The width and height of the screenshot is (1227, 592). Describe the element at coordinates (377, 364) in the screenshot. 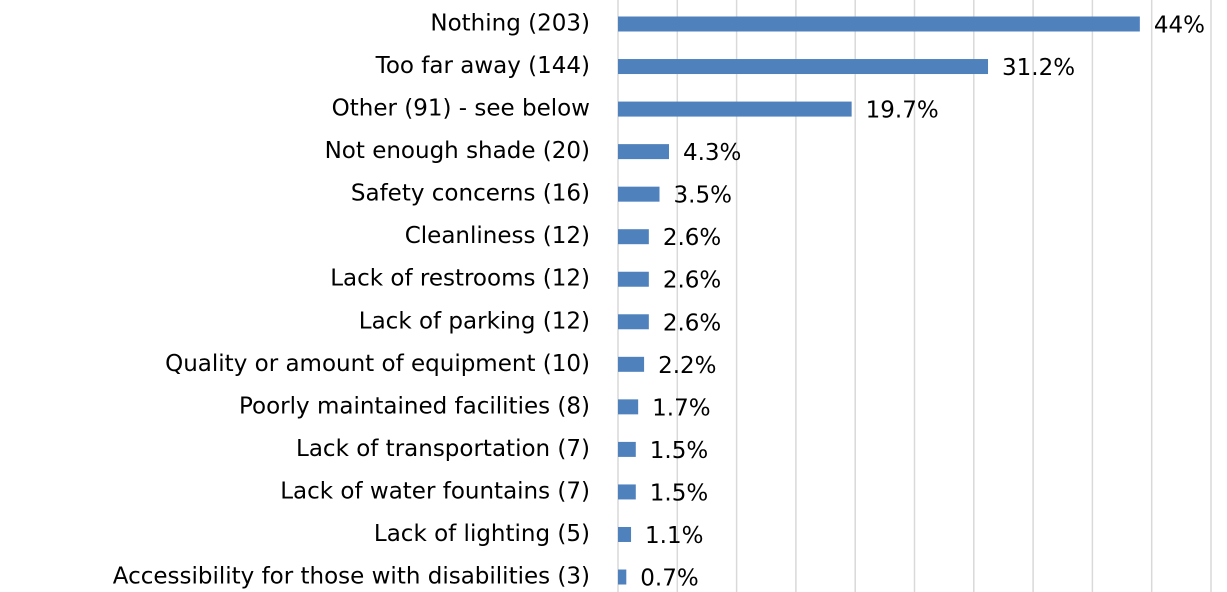

I see `y-tick-label: Quality or amount of equipment (10)` at that location.